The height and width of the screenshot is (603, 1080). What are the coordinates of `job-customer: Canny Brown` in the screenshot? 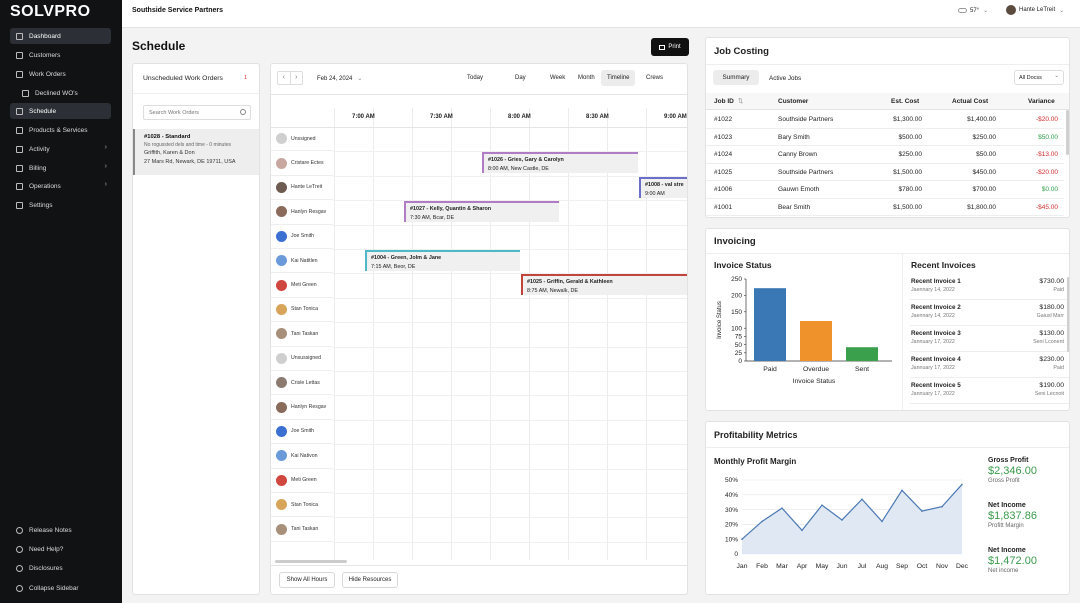 It's located at (798, 154).